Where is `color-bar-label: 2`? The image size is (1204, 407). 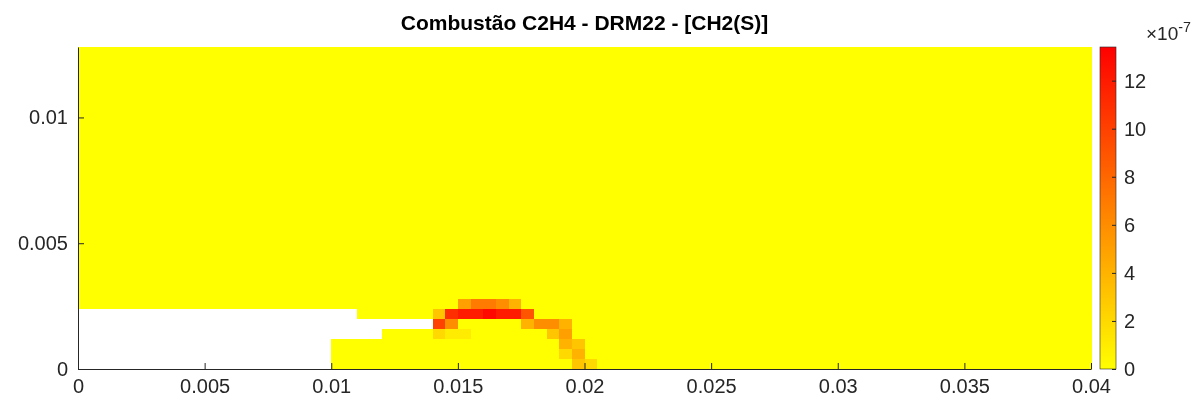 color-bar-label: 2 is located at coordinates (1130, 320).